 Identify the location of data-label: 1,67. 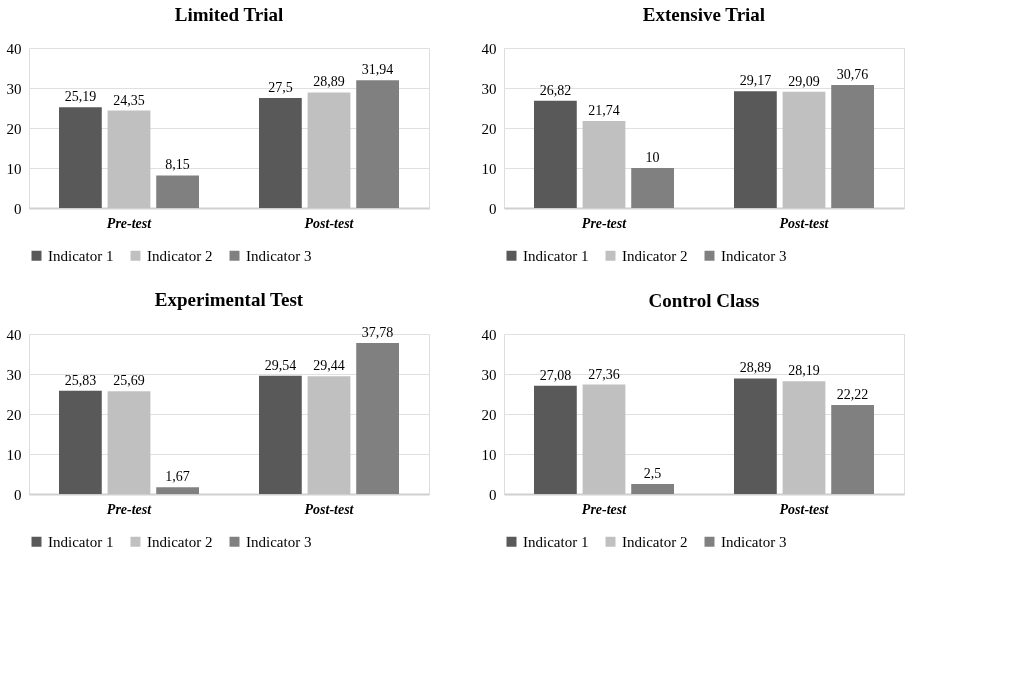
(177, 477).